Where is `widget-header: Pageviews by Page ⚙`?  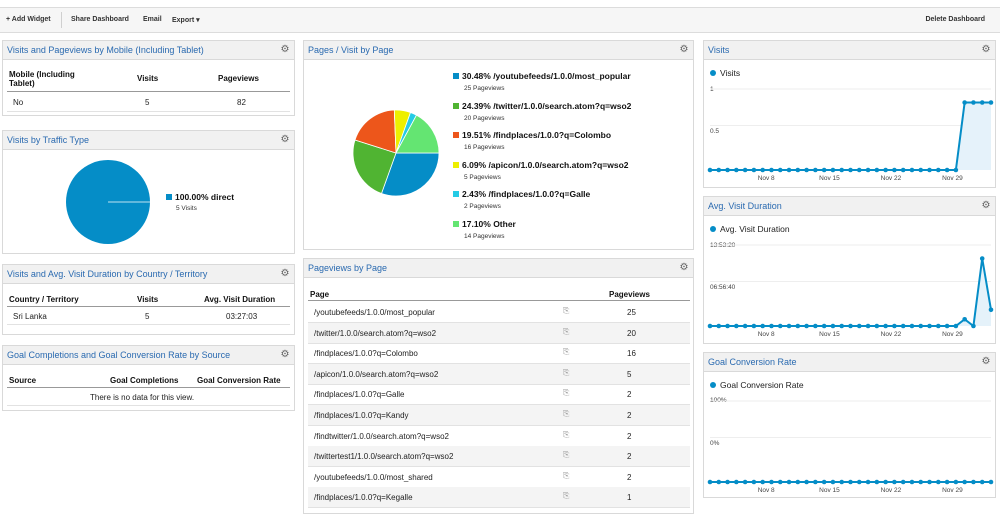
widget-header: Pageviews by Page ⚙ is located at coordinates (498, 268).